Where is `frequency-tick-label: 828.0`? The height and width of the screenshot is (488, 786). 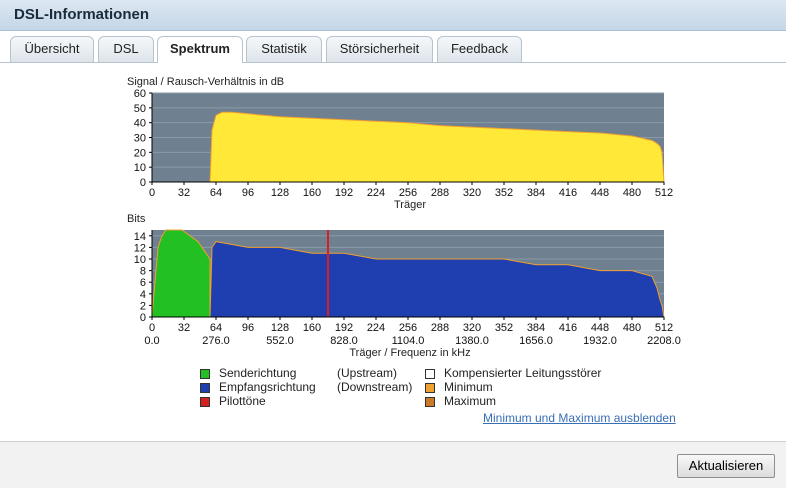
frequency-tick-label: 828.0 is located at coordinates (344, 341).